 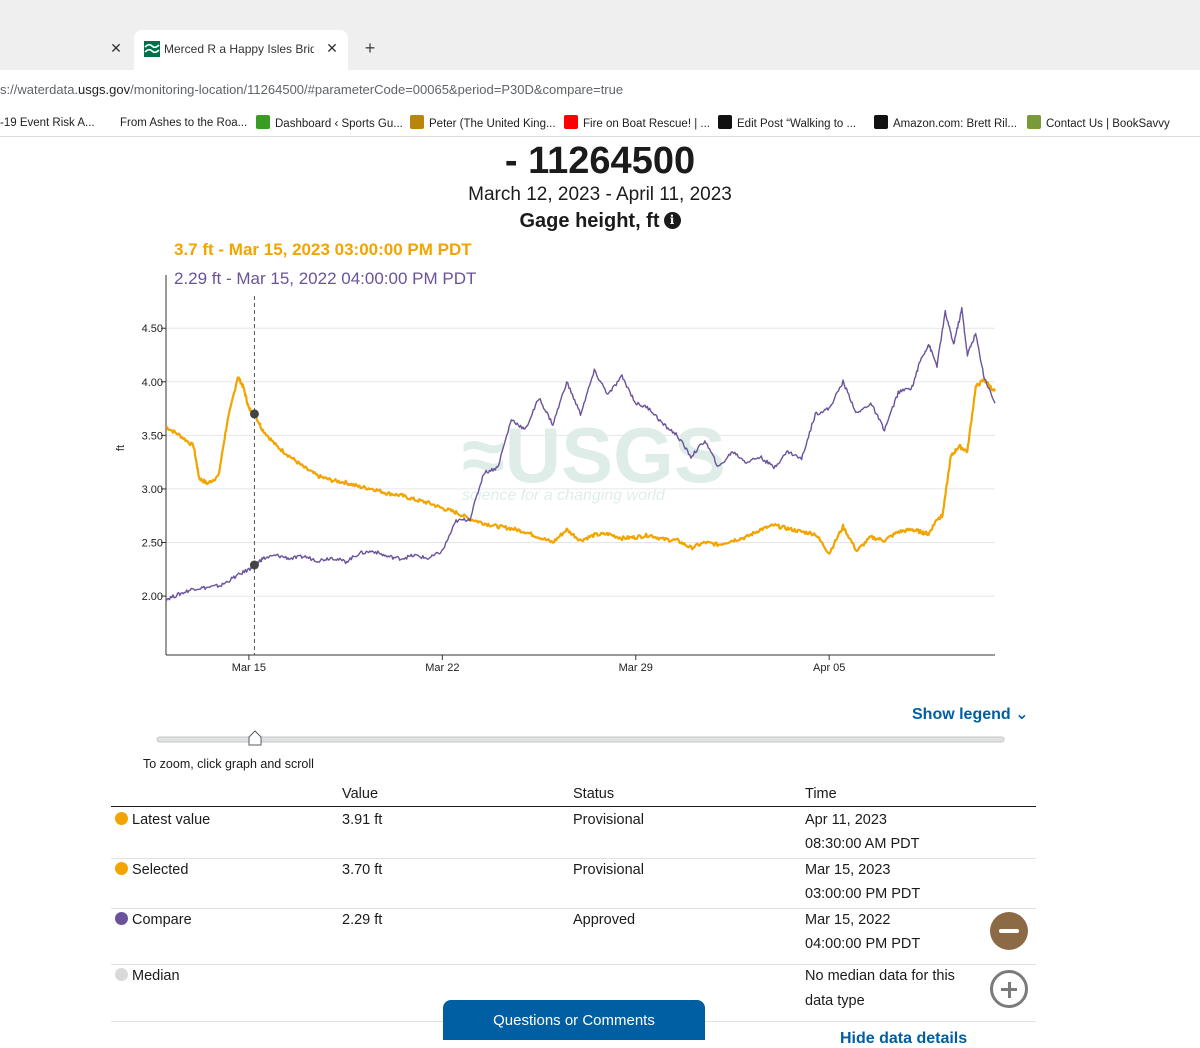 I want to click on usgs-watermark-logo: ≈USGS science for a changing world, so click(x=594, y=457).